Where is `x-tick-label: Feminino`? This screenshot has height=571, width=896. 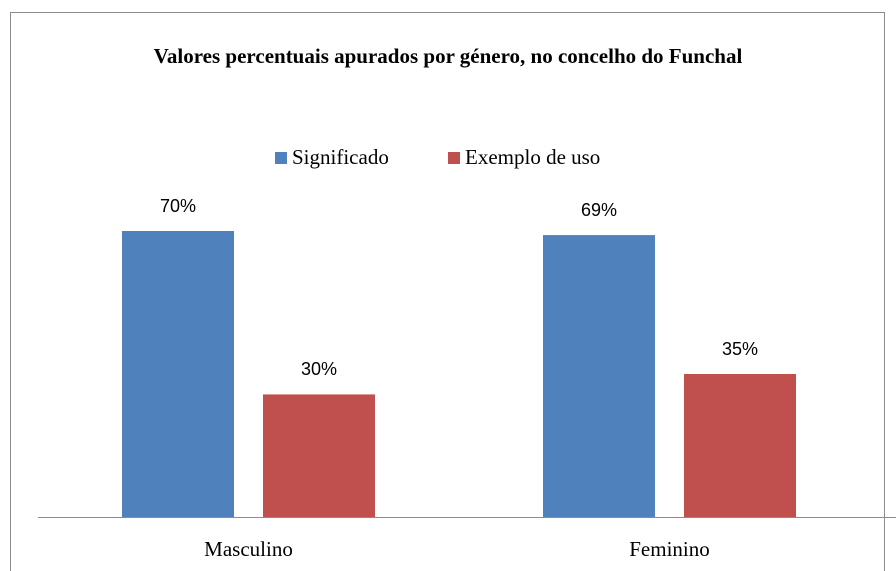
x-tick-label: Feminino is located at coordinates (669, 549).